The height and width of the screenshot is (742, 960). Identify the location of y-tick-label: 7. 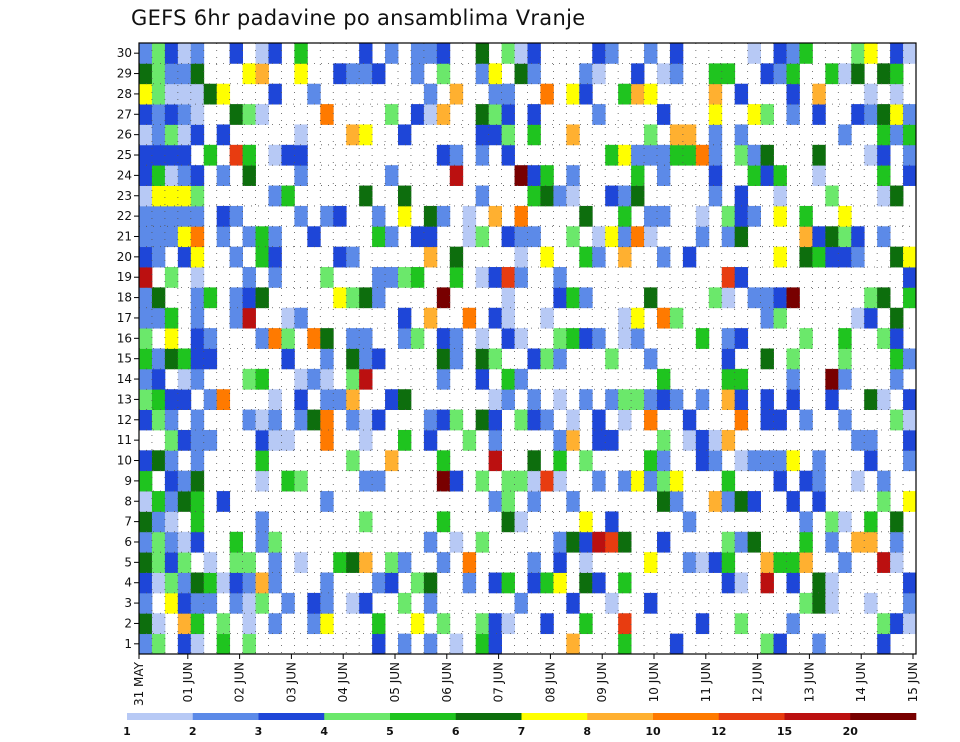
(128, 522).